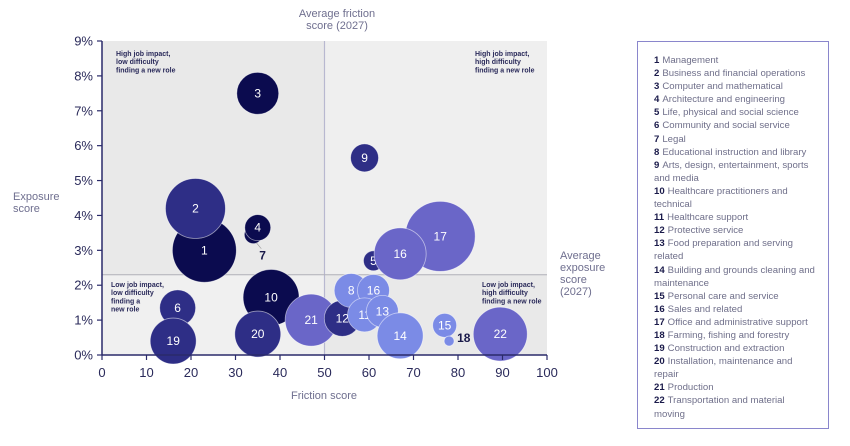  I want to click on bubble-label: 20, so click(258, 334).